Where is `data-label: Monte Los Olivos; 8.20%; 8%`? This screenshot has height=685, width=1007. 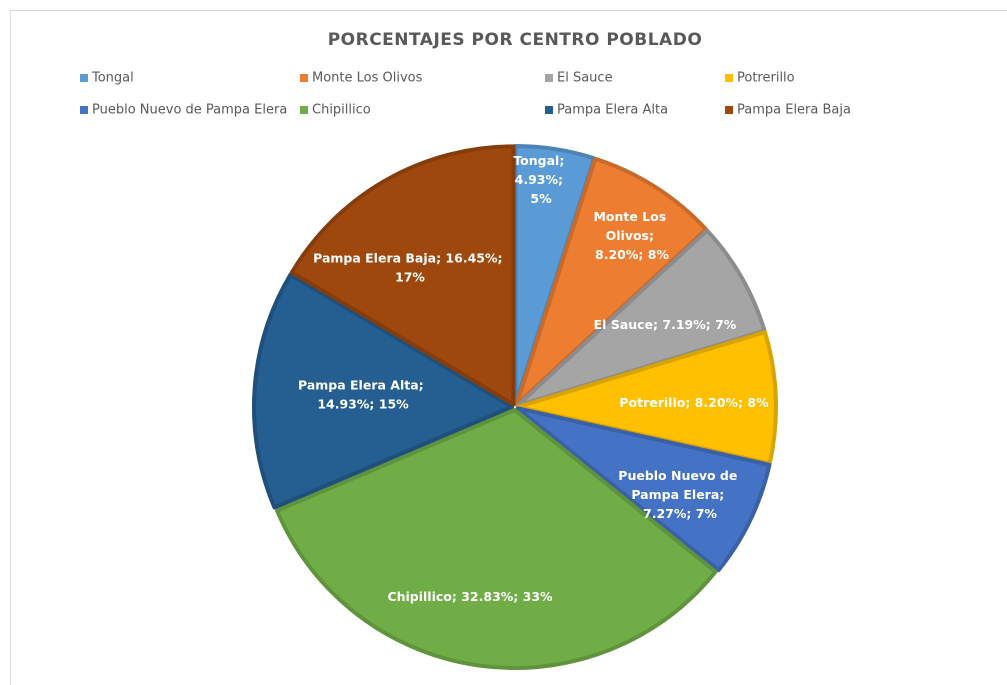 data-label: Monte Los Olivos; 8.20%; 8% is located at coordinates (631, 235).